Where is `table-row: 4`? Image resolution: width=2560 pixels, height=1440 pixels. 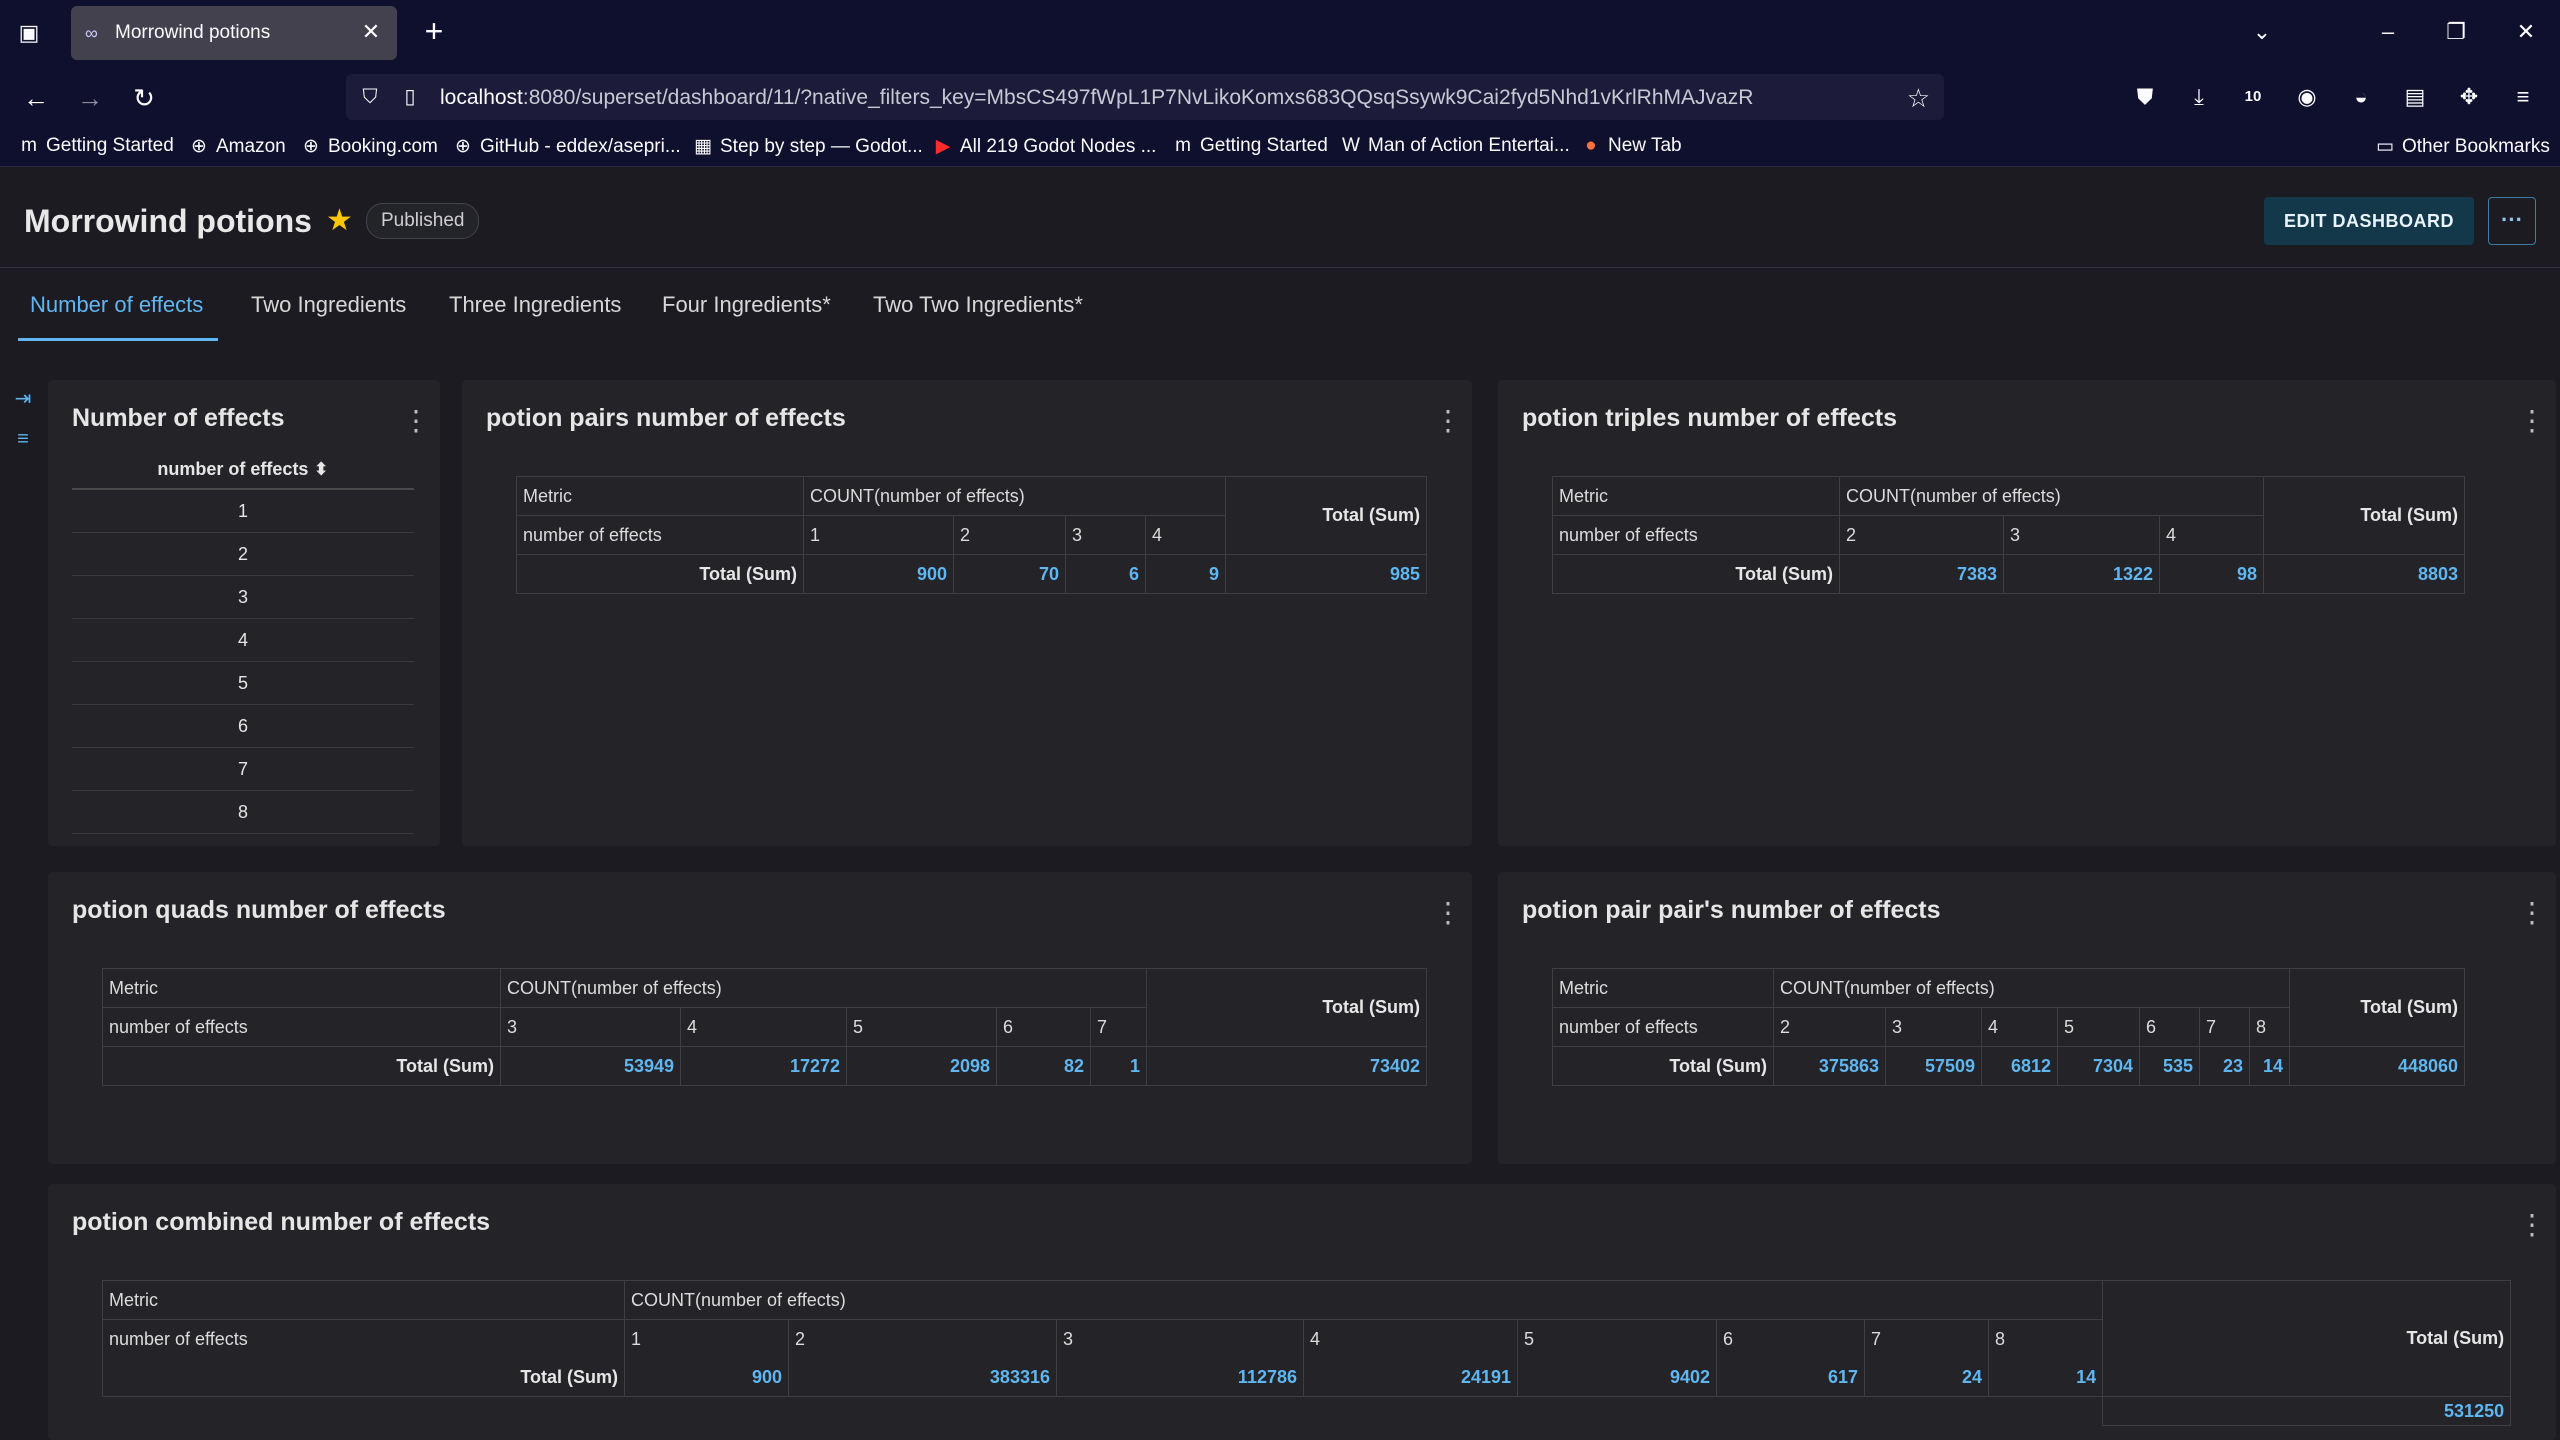 table-row: 4 is located at coordinates (243, 640).